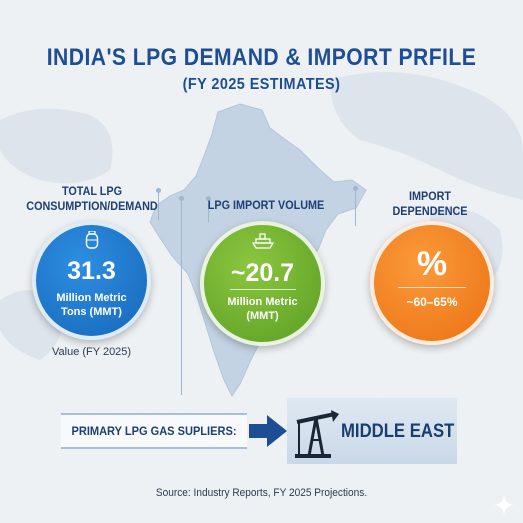  Describe the element at coordinates (262, 241) in the screenshot. I see `tanker-ship-icon` at that location.